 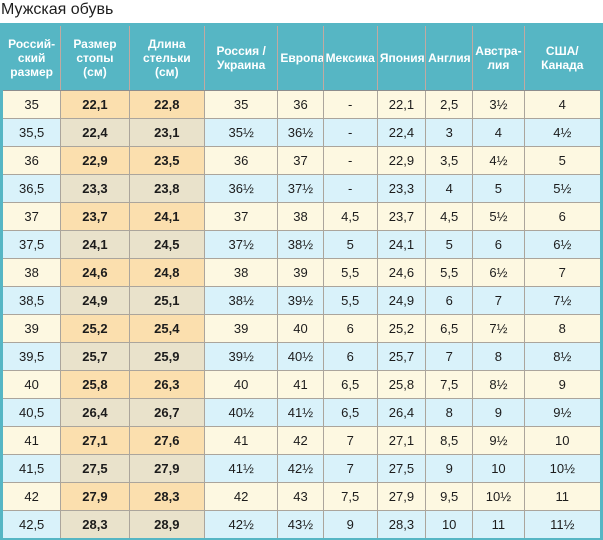 I want to click on table-cell: 42,5, so click(x=31, y=525).